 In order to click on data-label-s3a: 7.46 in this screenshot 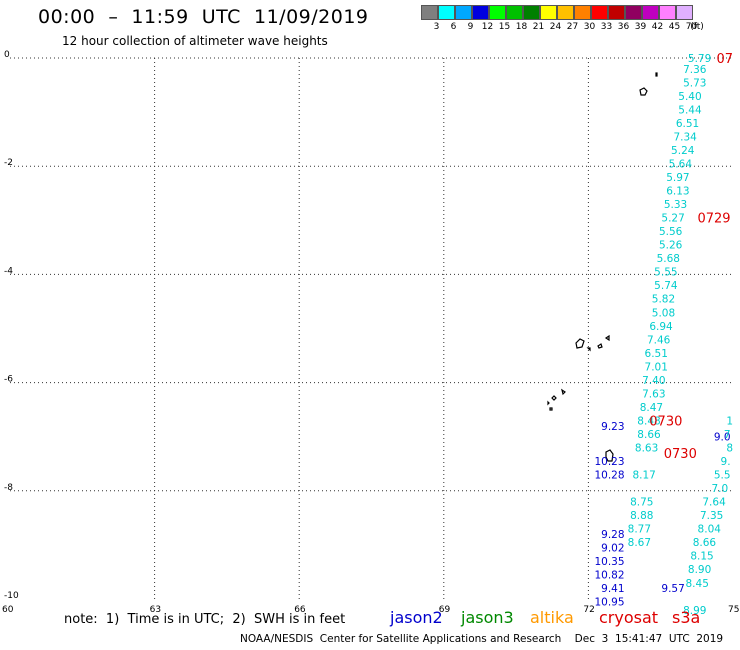, I will do `click(659, 340)`.